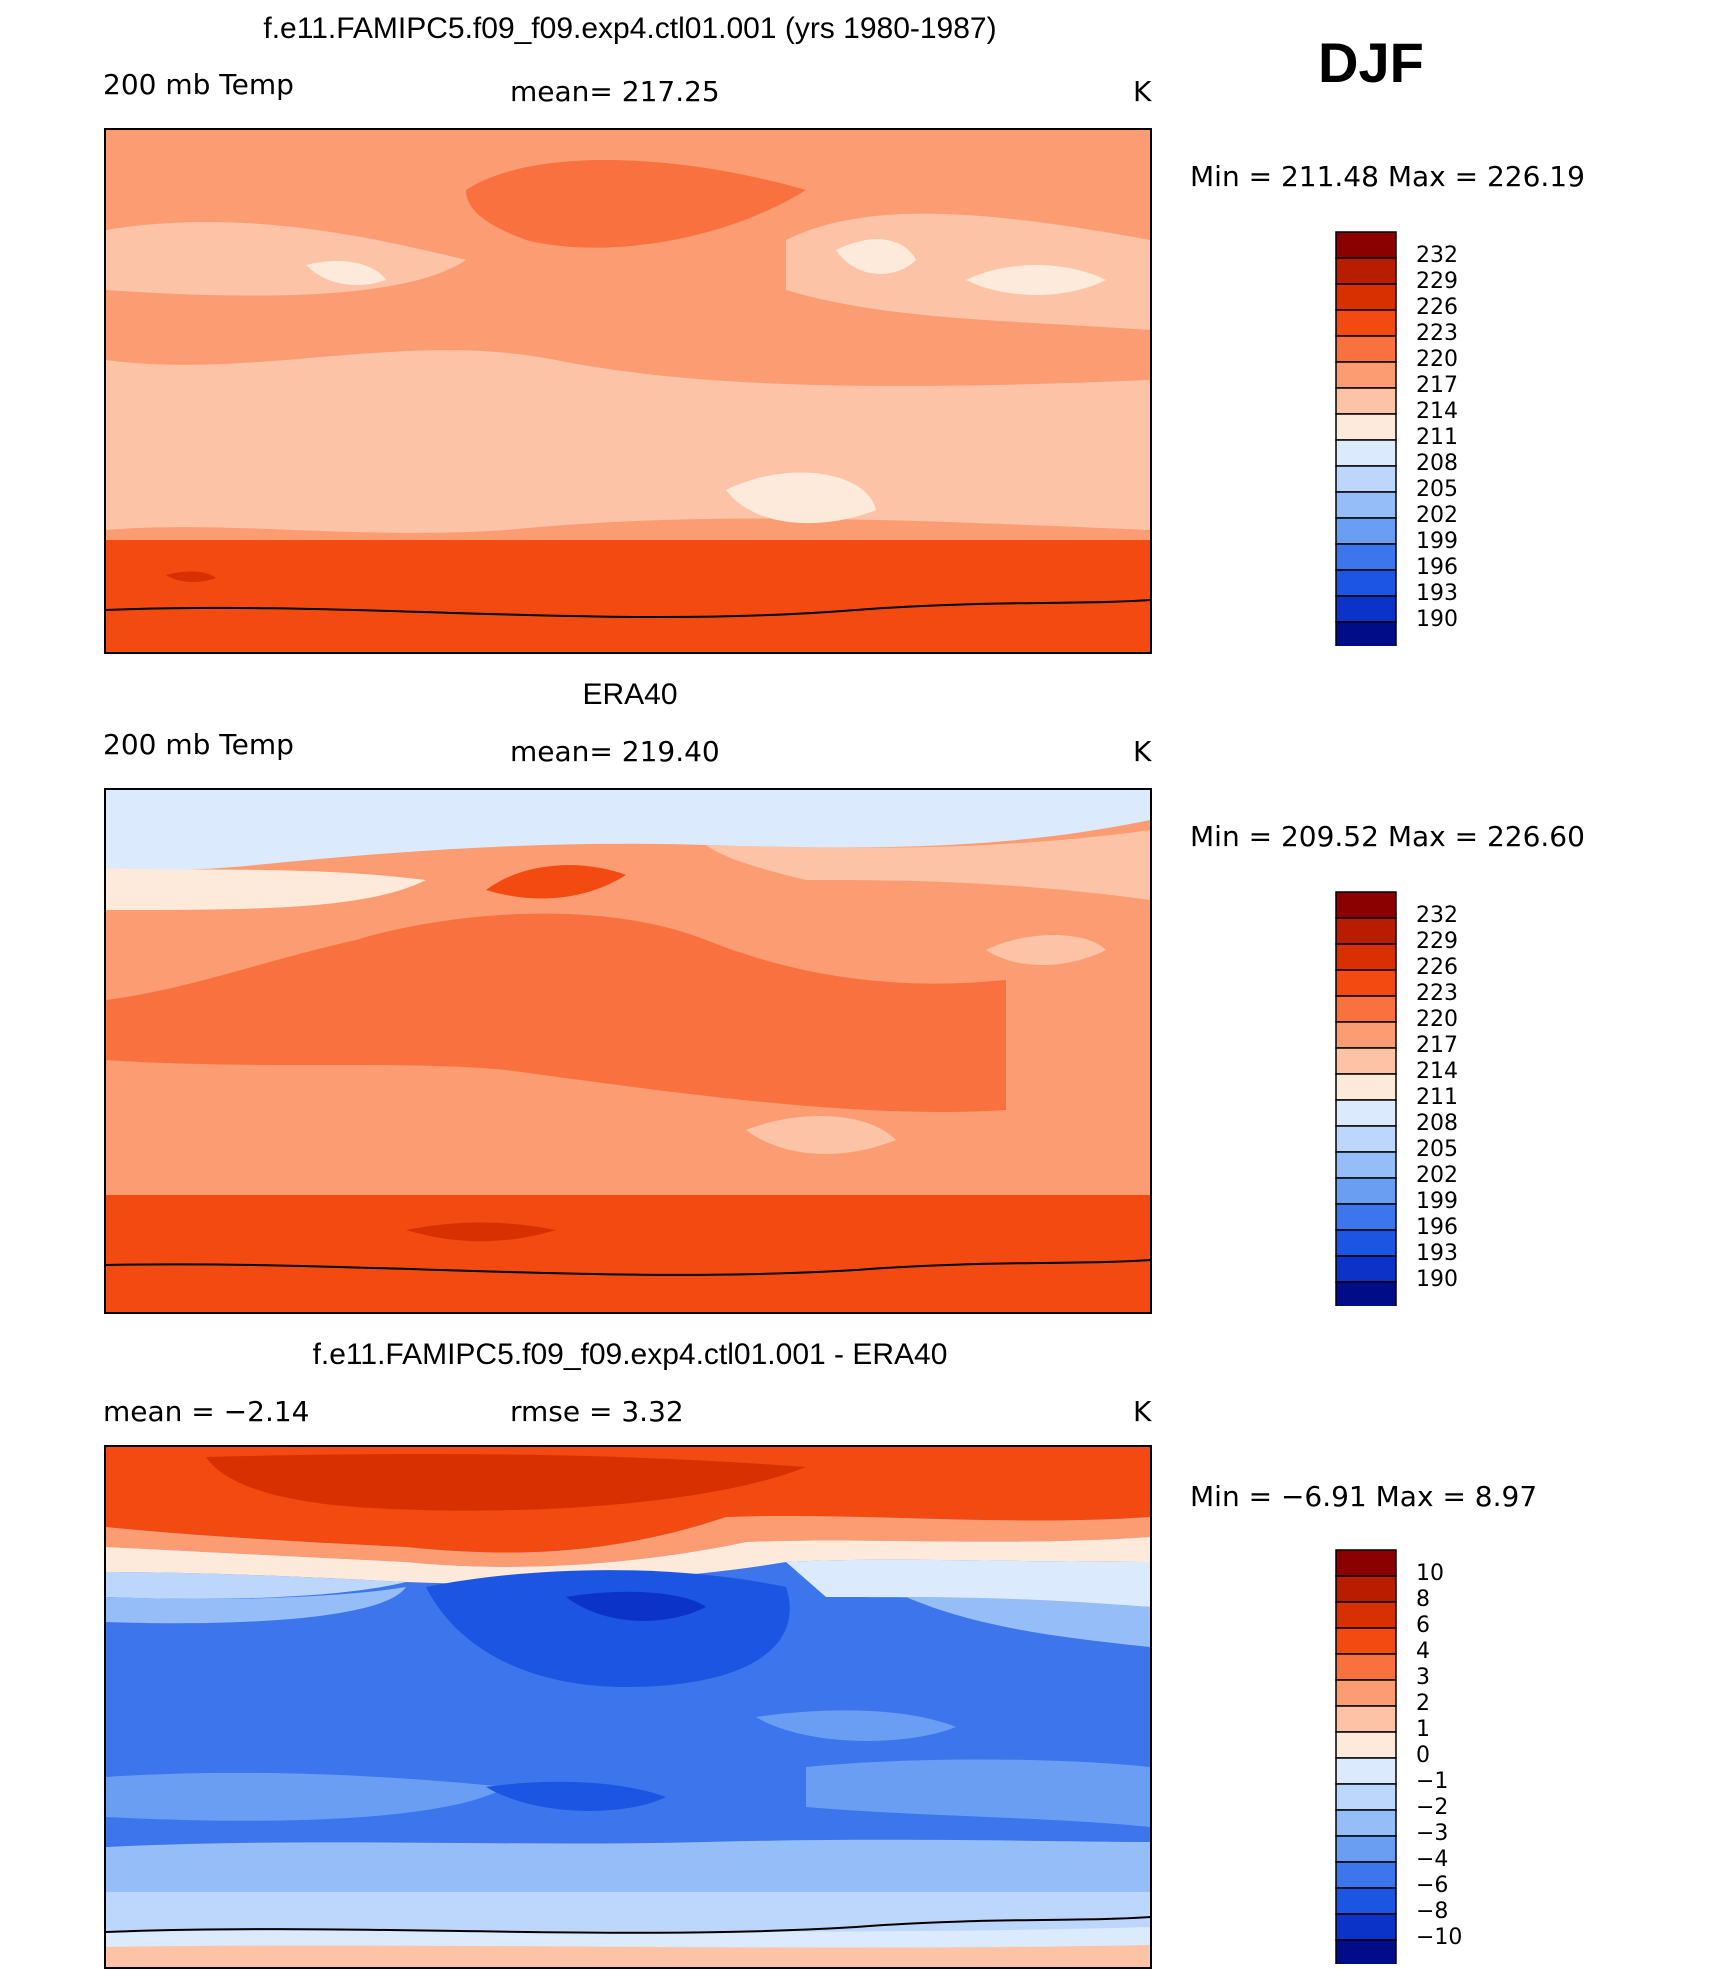  What do you see at coordinates (1437, 1123) in the screenshot?
I see `panel2-cb-label: 208` at bounding box center [1437, 1123].